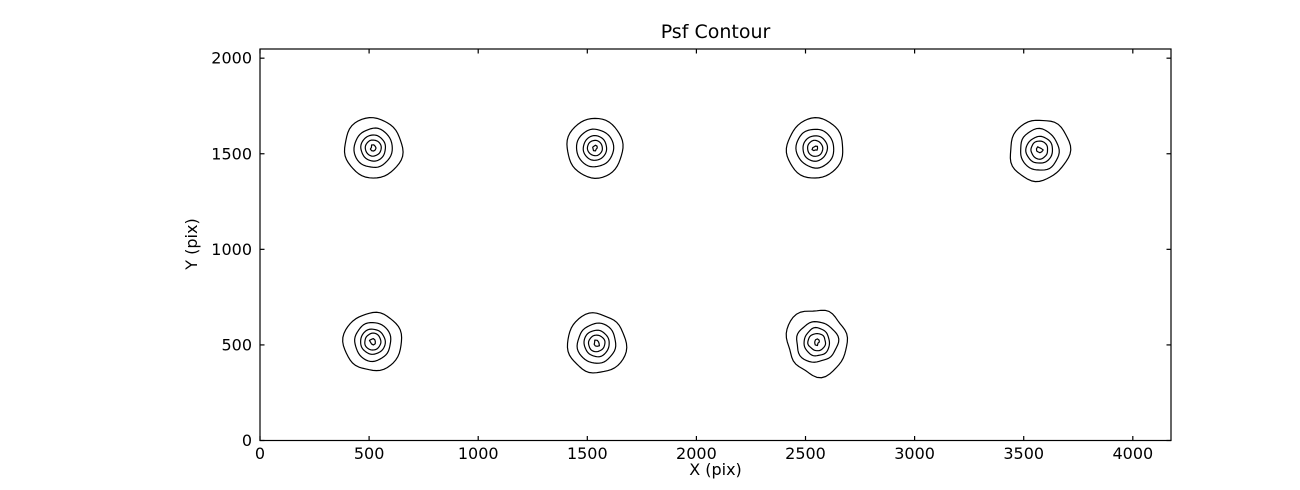  Describe the element at coordinates (1023, 453) in the screenshot. I see `x-tick-label: 3500` at that location.